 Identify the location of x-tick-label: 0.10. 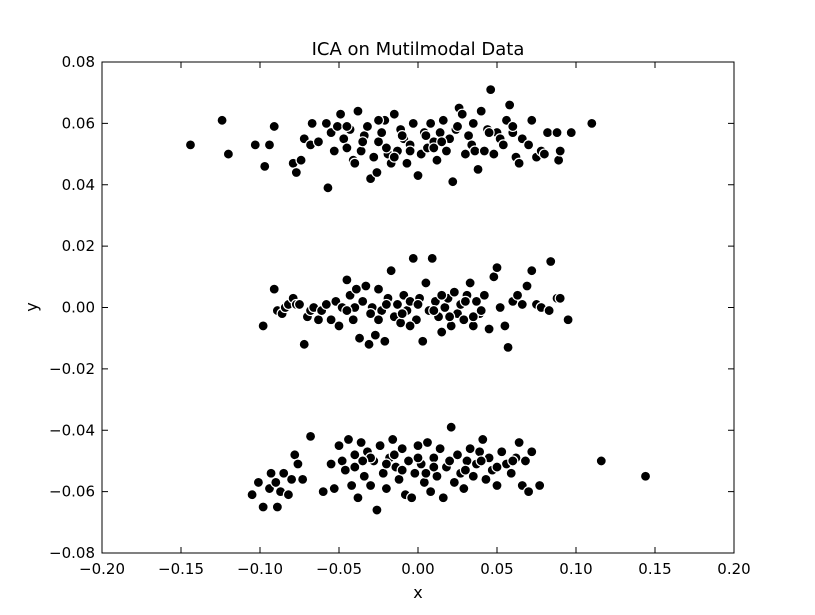
(575, 569).